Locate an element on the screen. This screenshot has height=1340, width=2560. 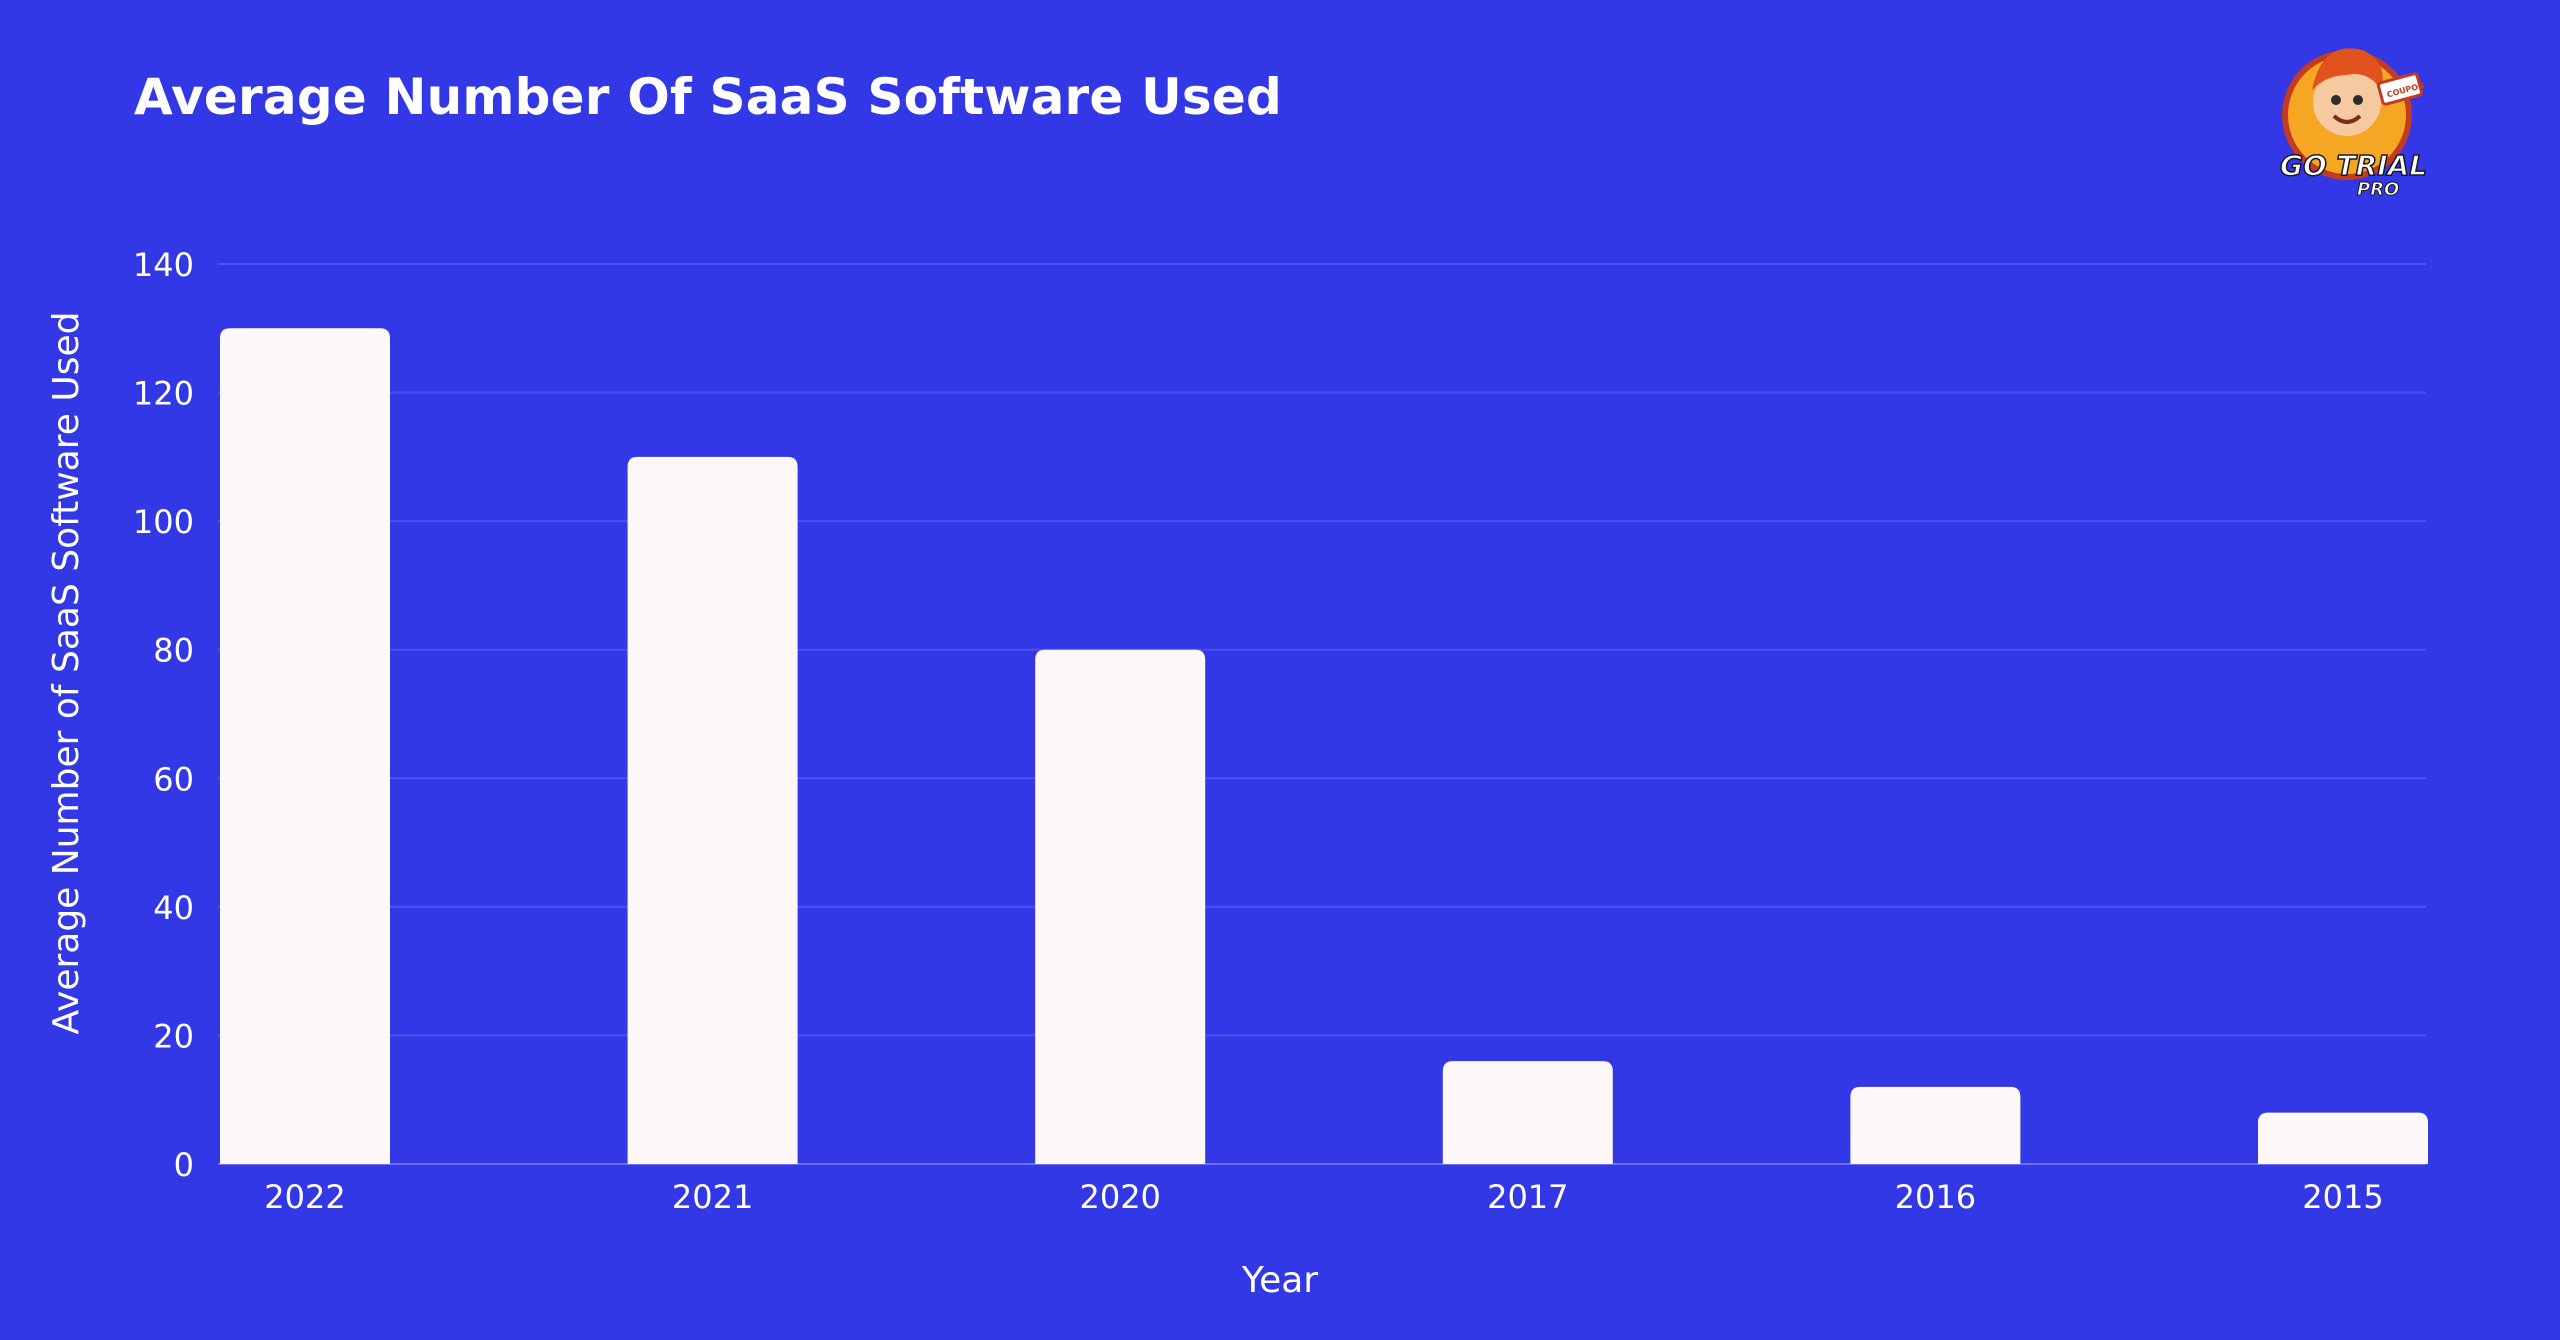
logo-face is located at coordinates (2347, 102).